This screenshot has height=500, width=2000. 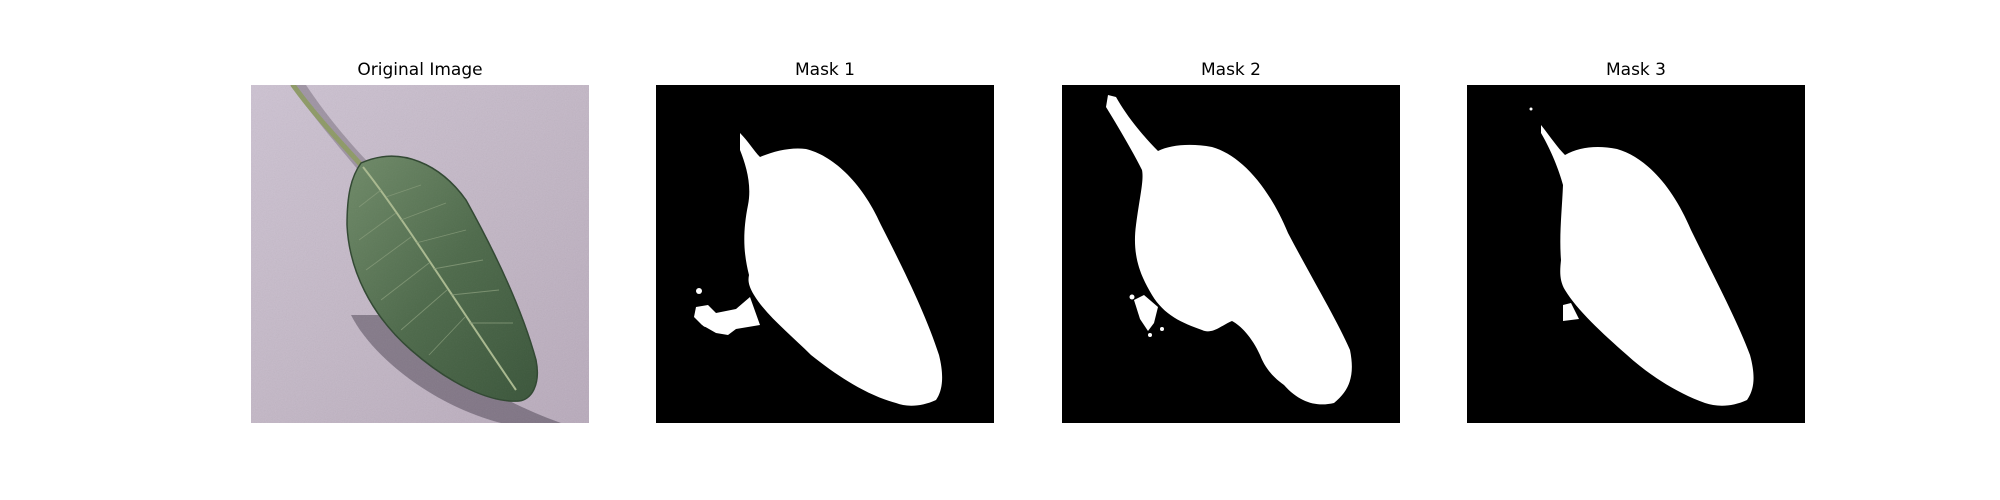 I want to click on panel-original-image: Original Image, so click(x=420, y=241).